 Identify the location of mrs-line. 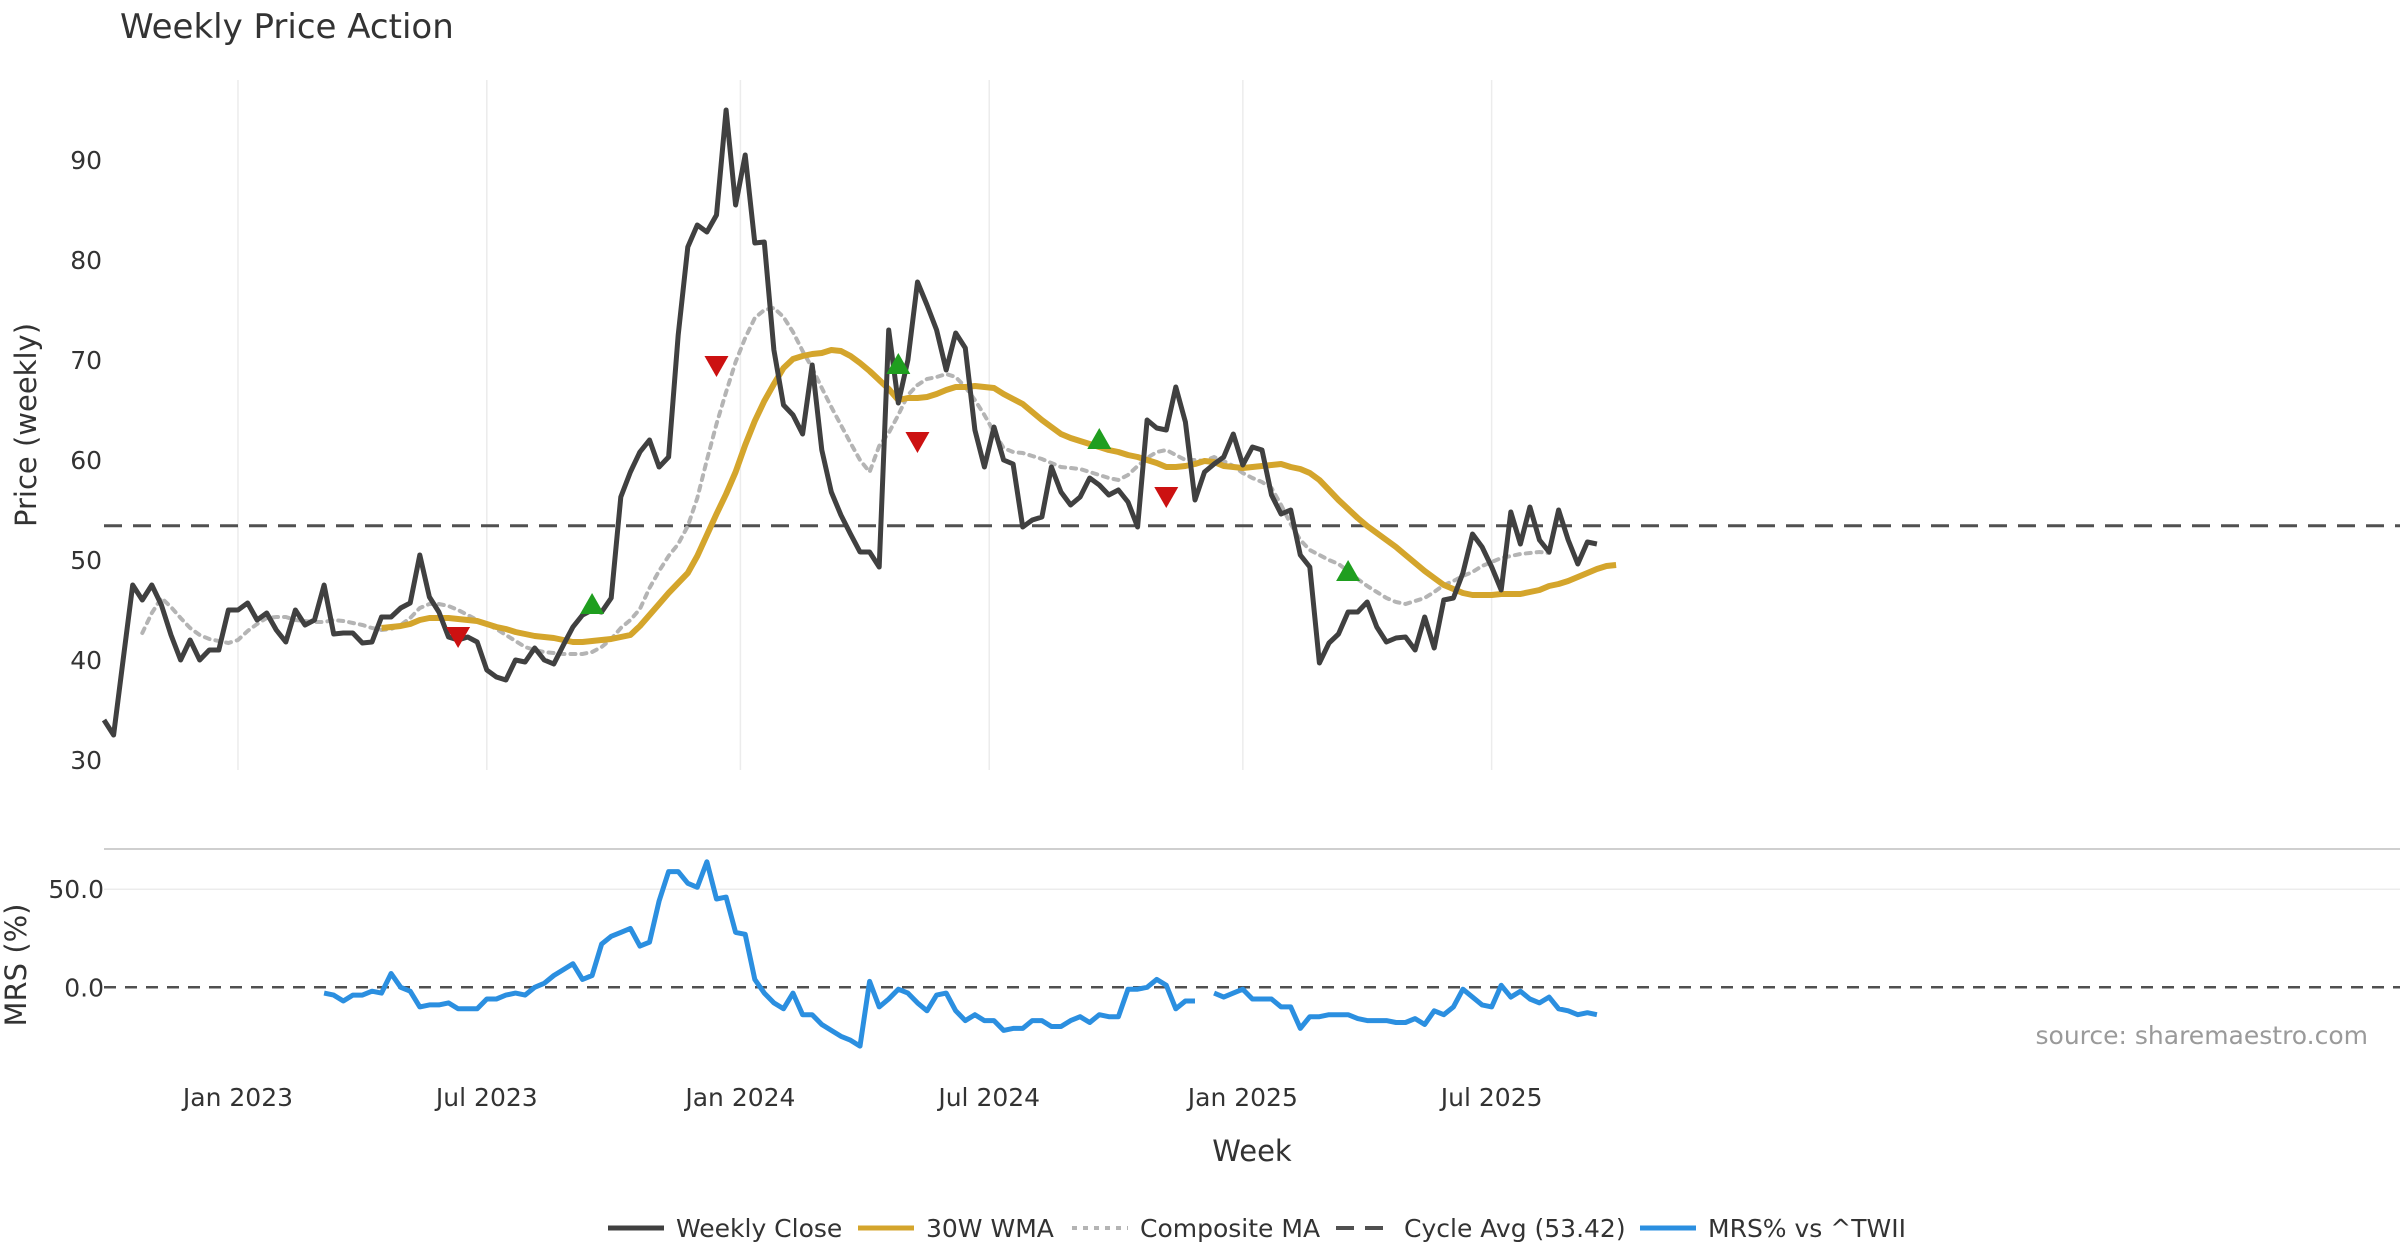
(960, 954).